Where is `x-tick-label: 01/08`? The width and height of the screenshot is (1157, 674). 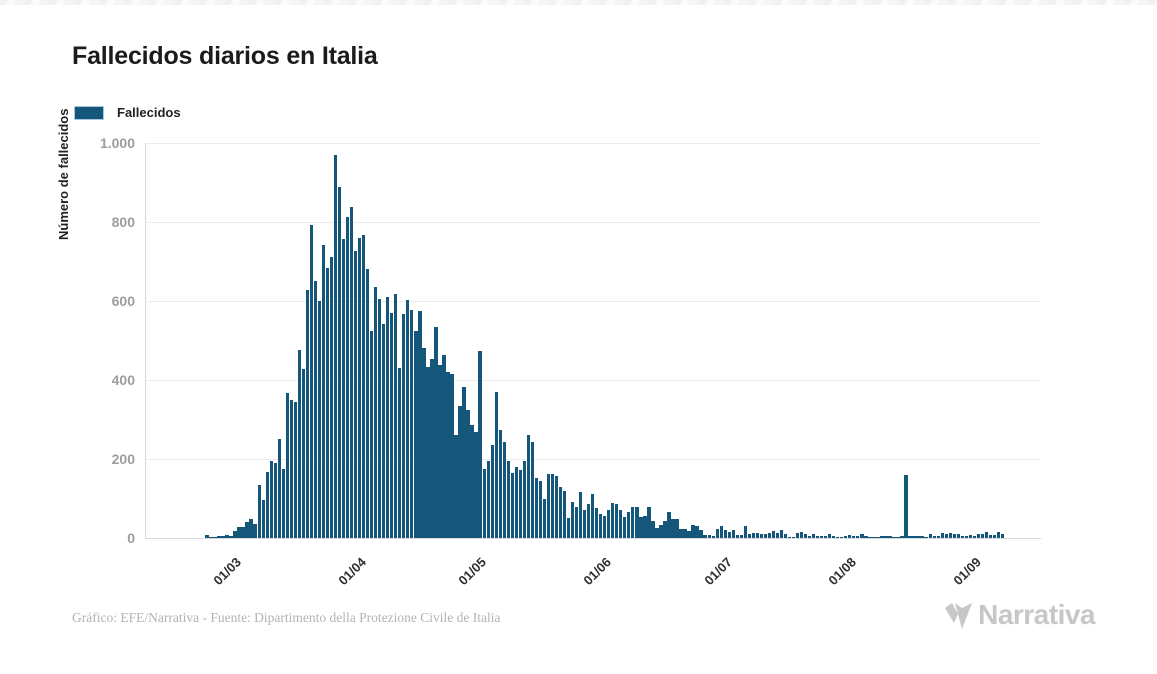
x-tick-label: 01/08 is located at coordinates (842, 571).